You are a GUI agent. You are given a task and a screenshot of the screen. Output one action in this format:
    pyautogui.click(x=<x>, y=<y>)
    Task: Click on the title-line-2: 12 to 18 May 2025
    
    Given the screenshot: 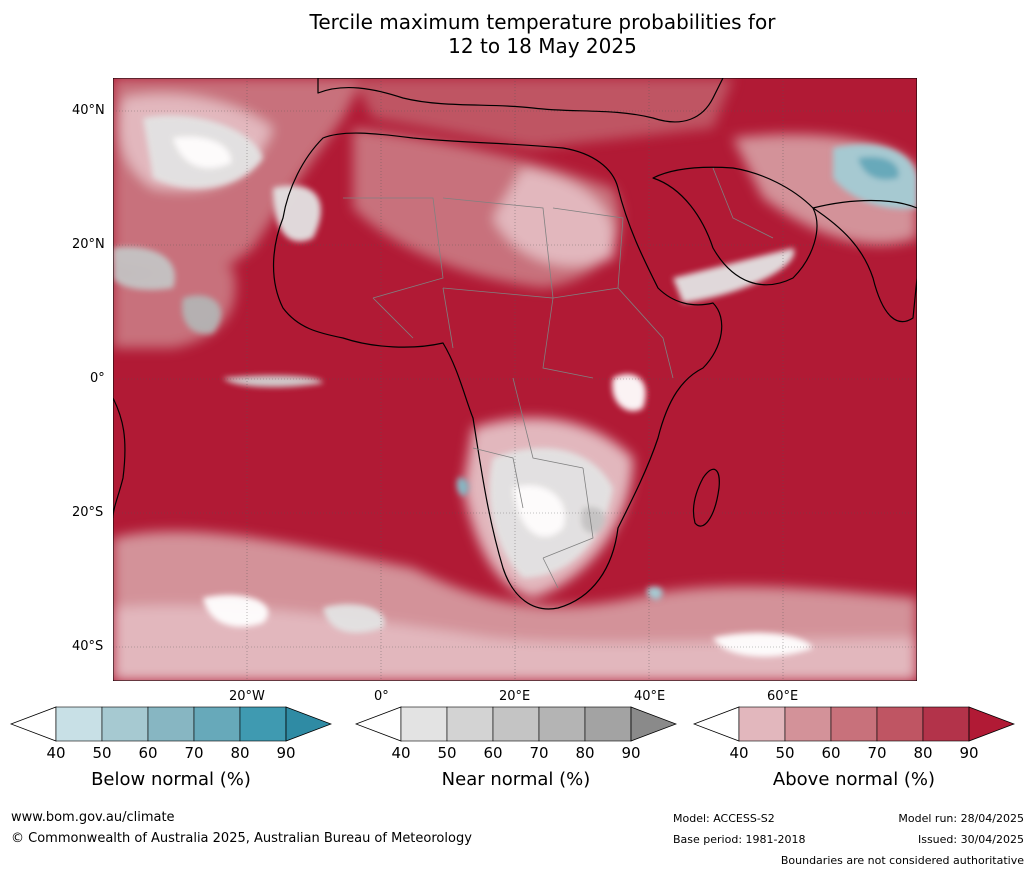 What is the action you would take?
    pyautogui.click(x=542, y=46)
    